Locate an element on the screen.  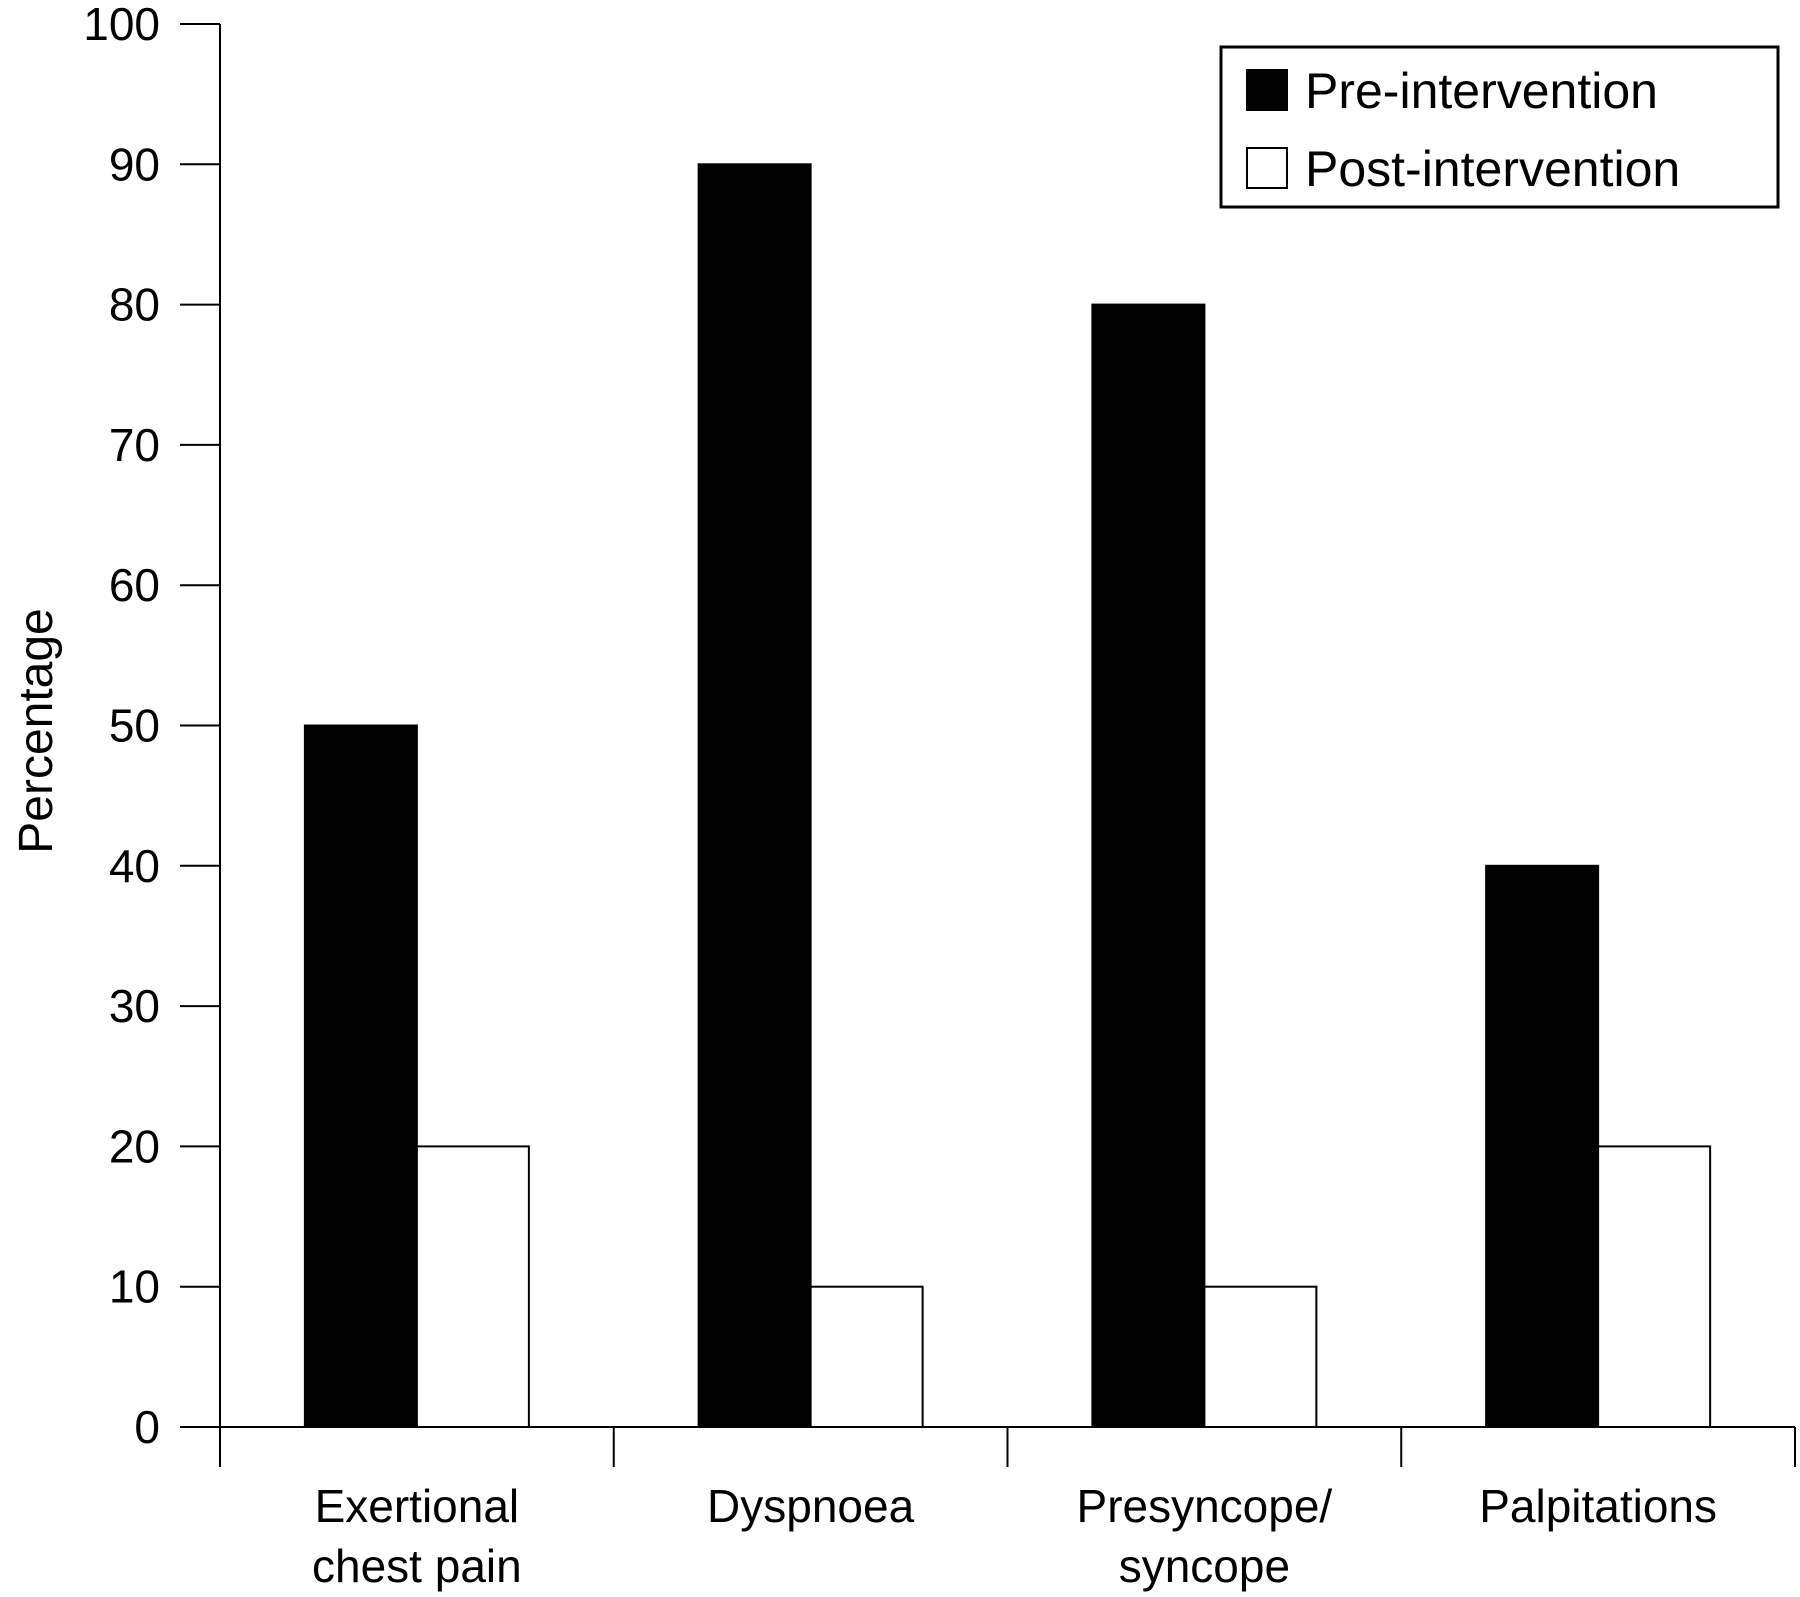
y-tick-label: 30 is located at coordinates (134, 1006).